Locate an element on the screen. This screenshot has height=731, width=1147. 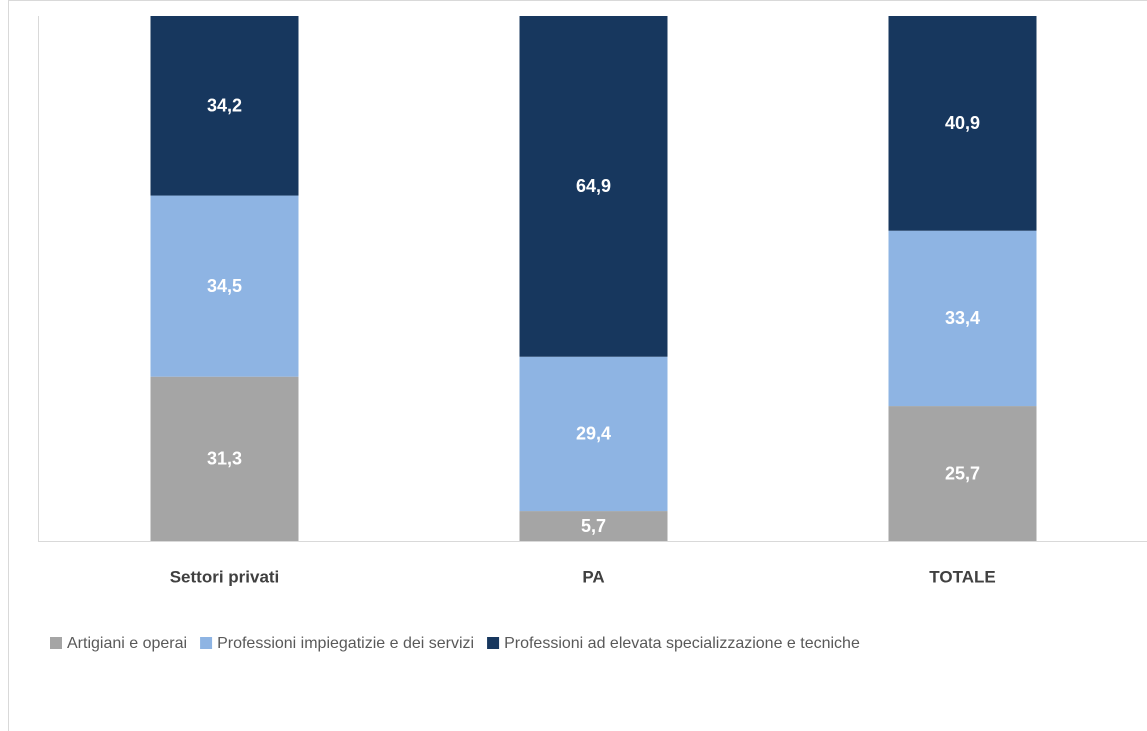
data-label: 34,2 is located at coordinates (224, 106).